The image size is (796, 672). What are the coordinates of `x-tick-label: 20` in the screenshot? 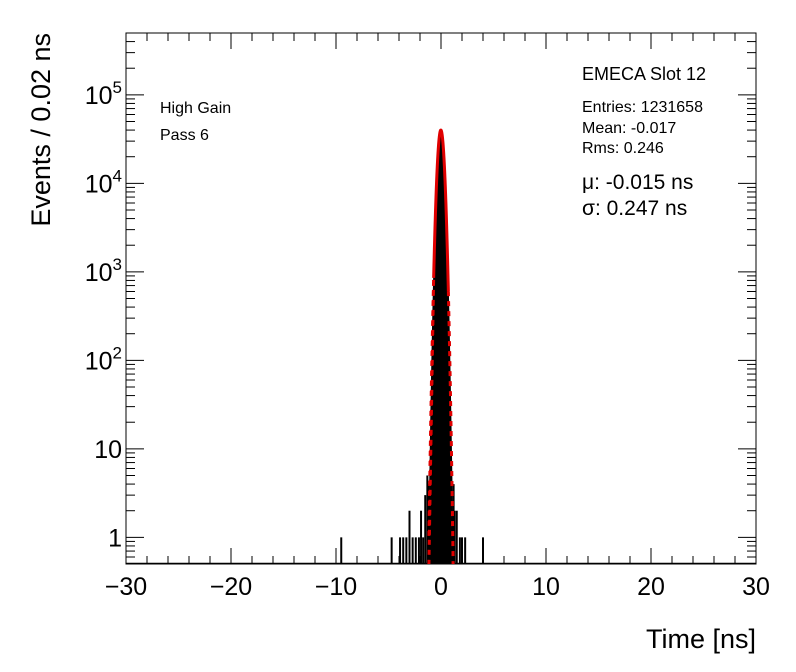 It's located at (651, 587).